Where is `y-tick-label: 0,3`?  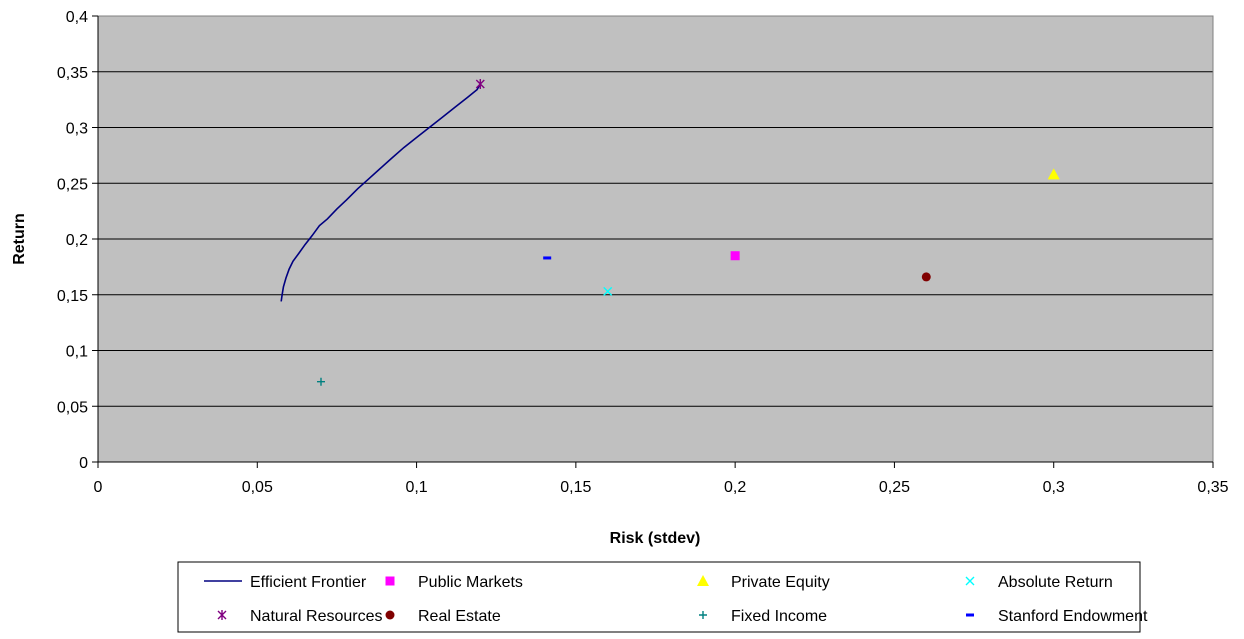
y-tick-label: 0,3 is located at coordinates (77, 129).